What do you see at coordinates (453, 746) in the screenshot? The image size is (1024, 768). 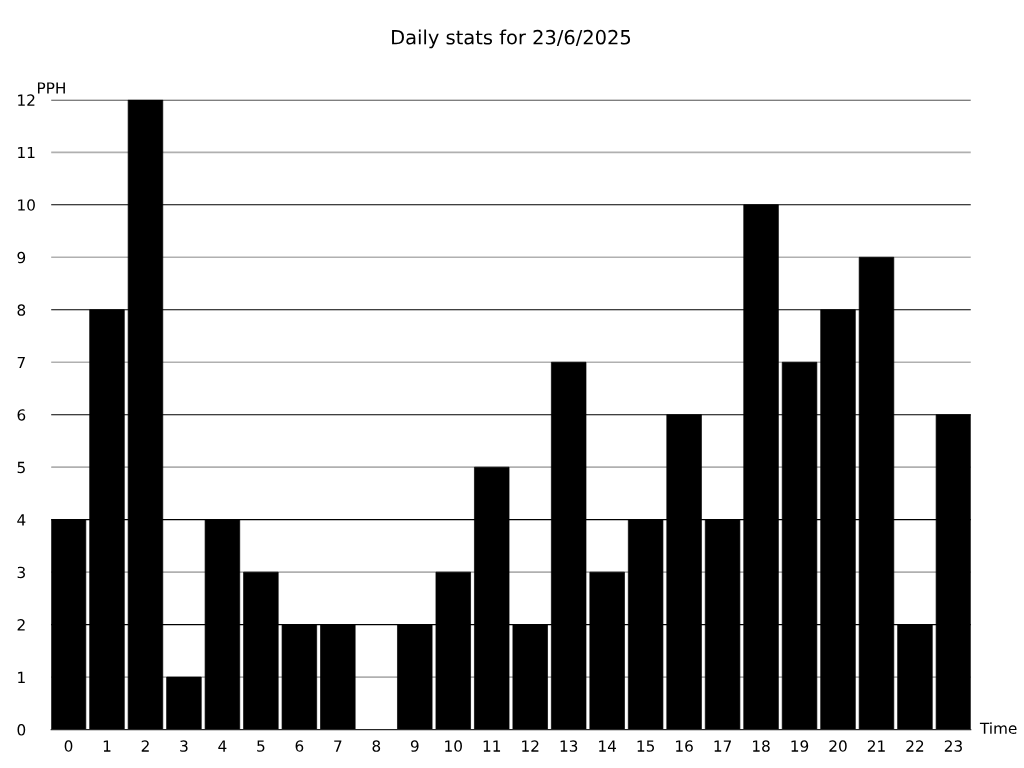 I see `x-tick-label: 10` at bounding box center [453, 746].